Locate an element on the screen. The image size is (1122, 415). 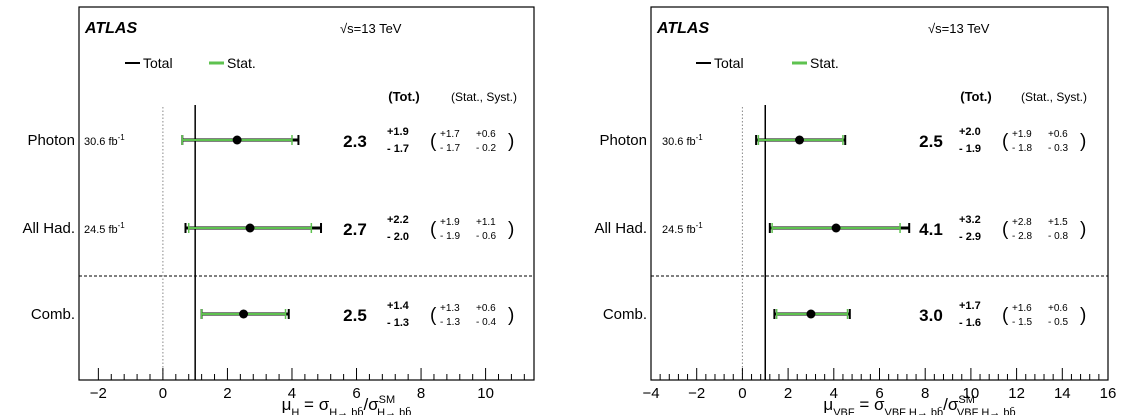
x-tick-label: 0 is located at coordinates (742, 393).